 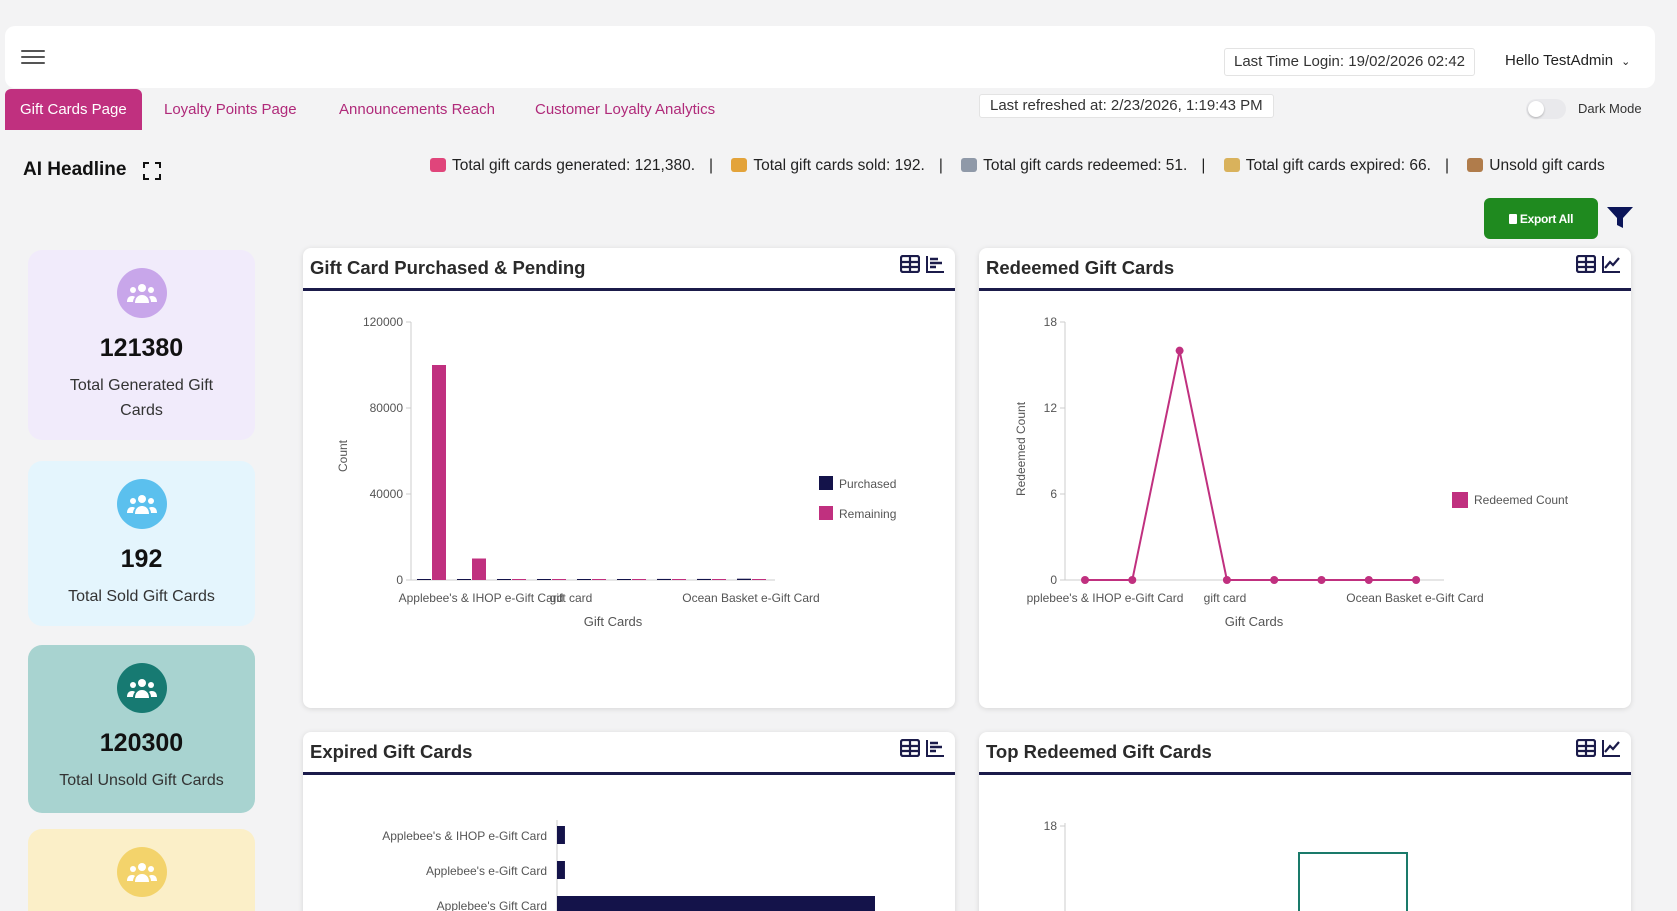 I want to click on stat-card-unsold: 120300 Total Unsold Gift Cards, so click(x=141, y=729).